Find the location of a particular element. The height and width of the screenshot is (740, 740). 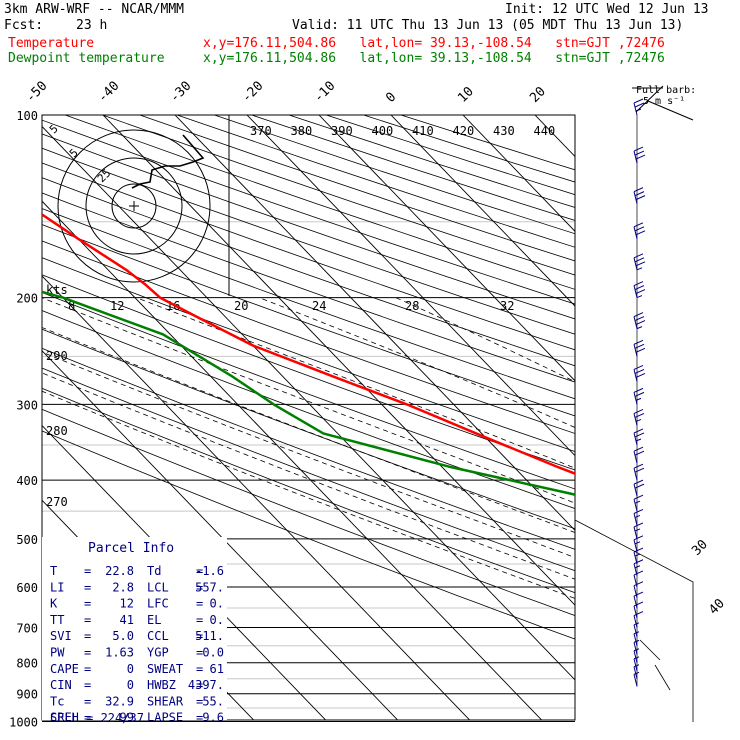

parcel-value: 99 is located at coordinates (127, 718).